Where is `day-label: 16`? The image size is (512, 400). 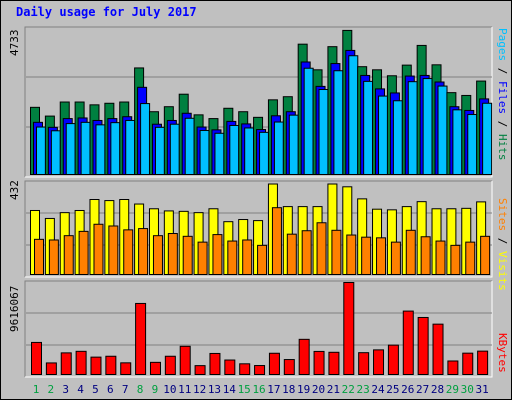
day-label: 16 is located at coordinates (258, 389).